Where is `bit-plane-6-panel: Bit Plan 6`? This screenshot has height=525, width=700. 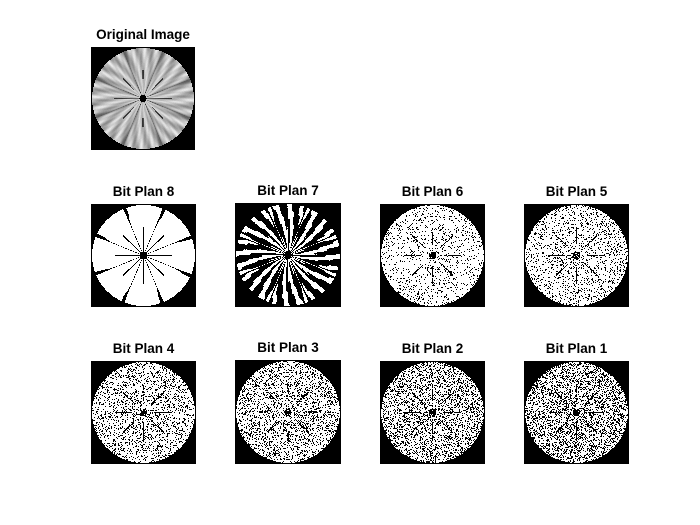
bit-plane-6-panel: Bit Plan 6 is located at coordinates (432, 245).